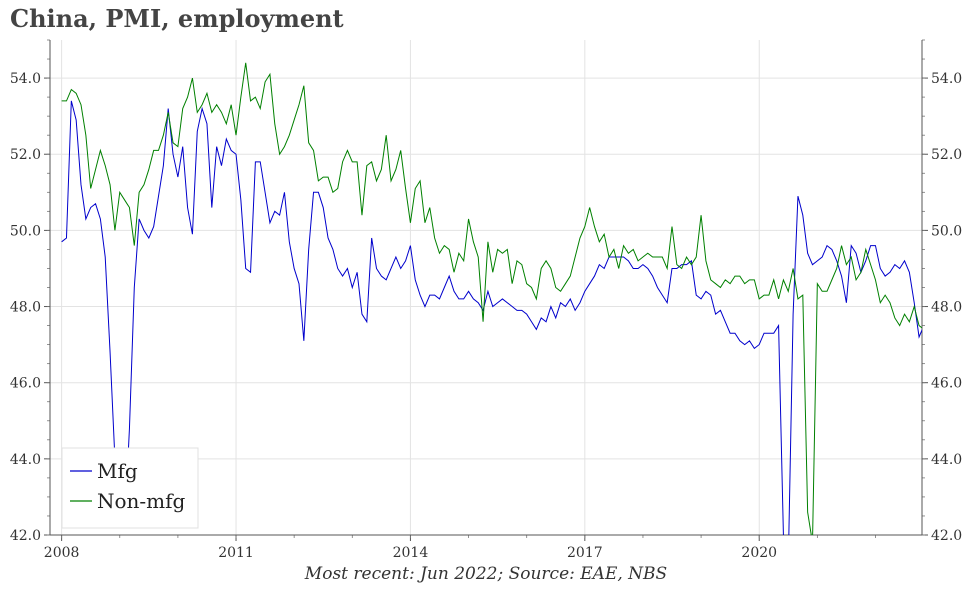 The width and height of the screenshot is (972, 589). What do you see at coordinates (25, 231) in the screenshot?
I see `y-tick-label-left: 50.0` at bounding box center [25, 231].